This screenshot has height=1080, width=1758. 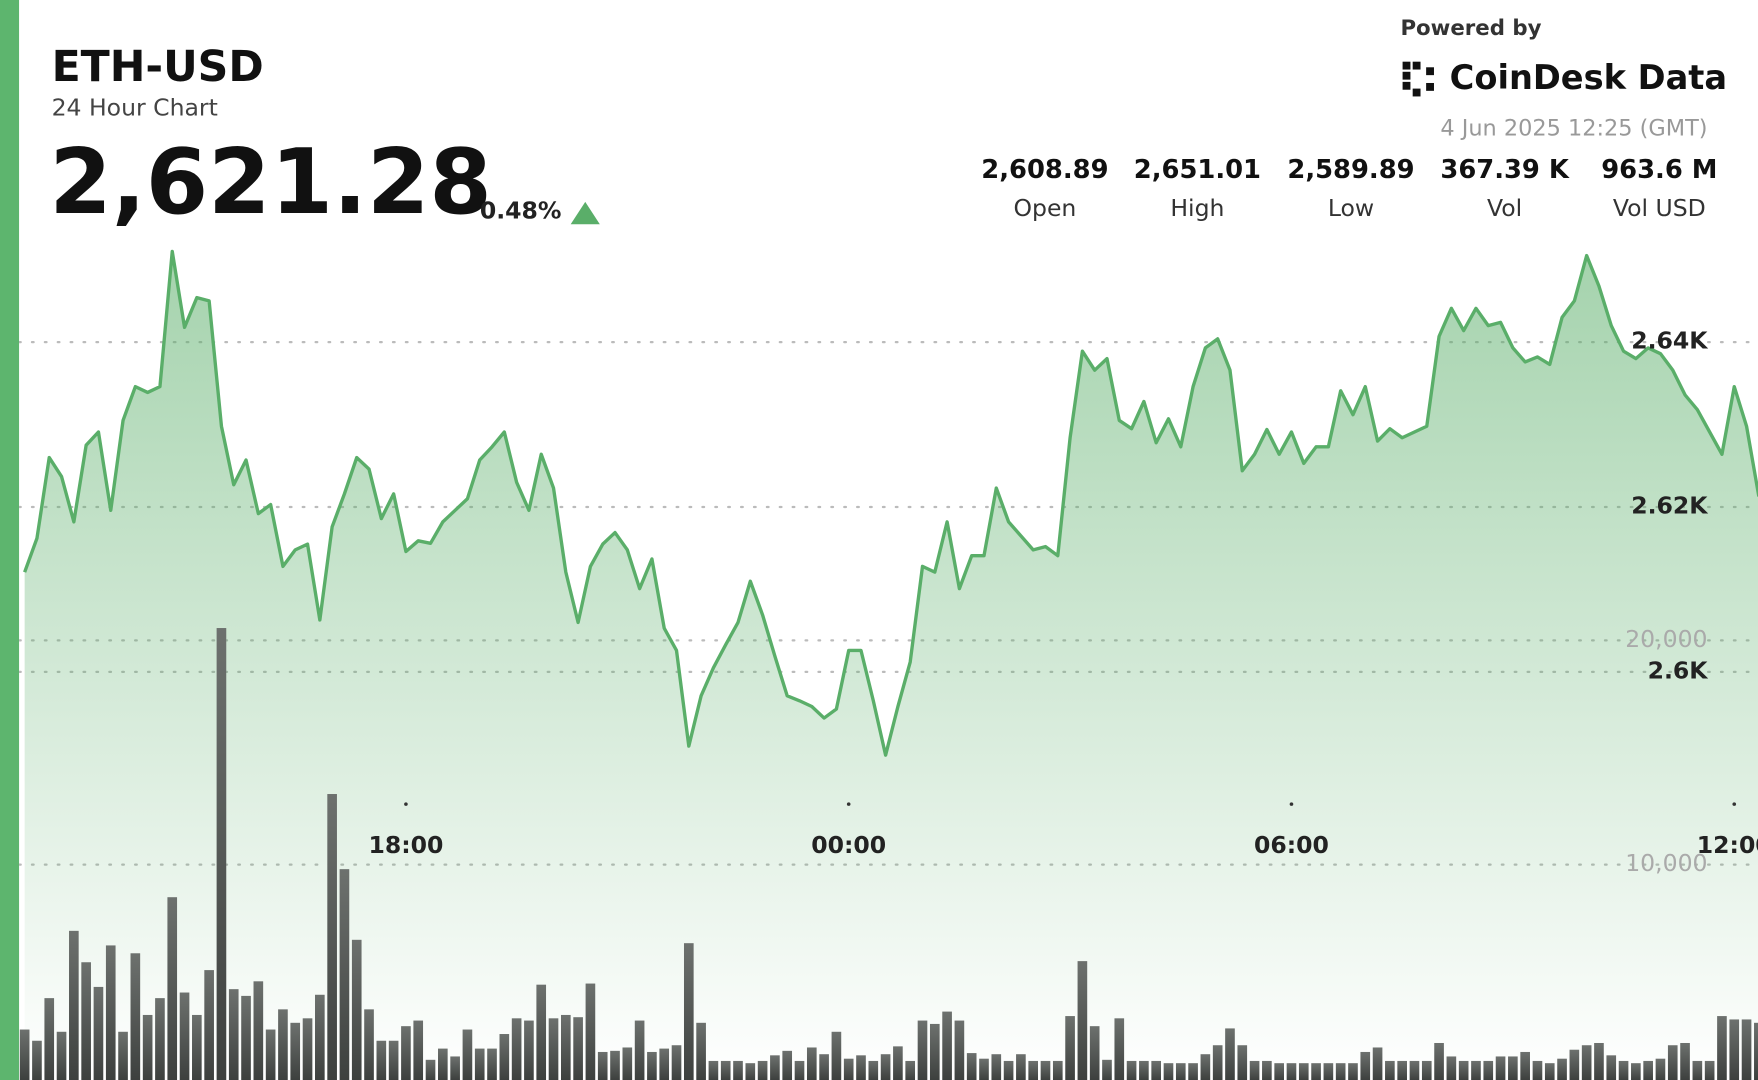 I want to click on price: 2,621.28, so click(x=270, y=183).